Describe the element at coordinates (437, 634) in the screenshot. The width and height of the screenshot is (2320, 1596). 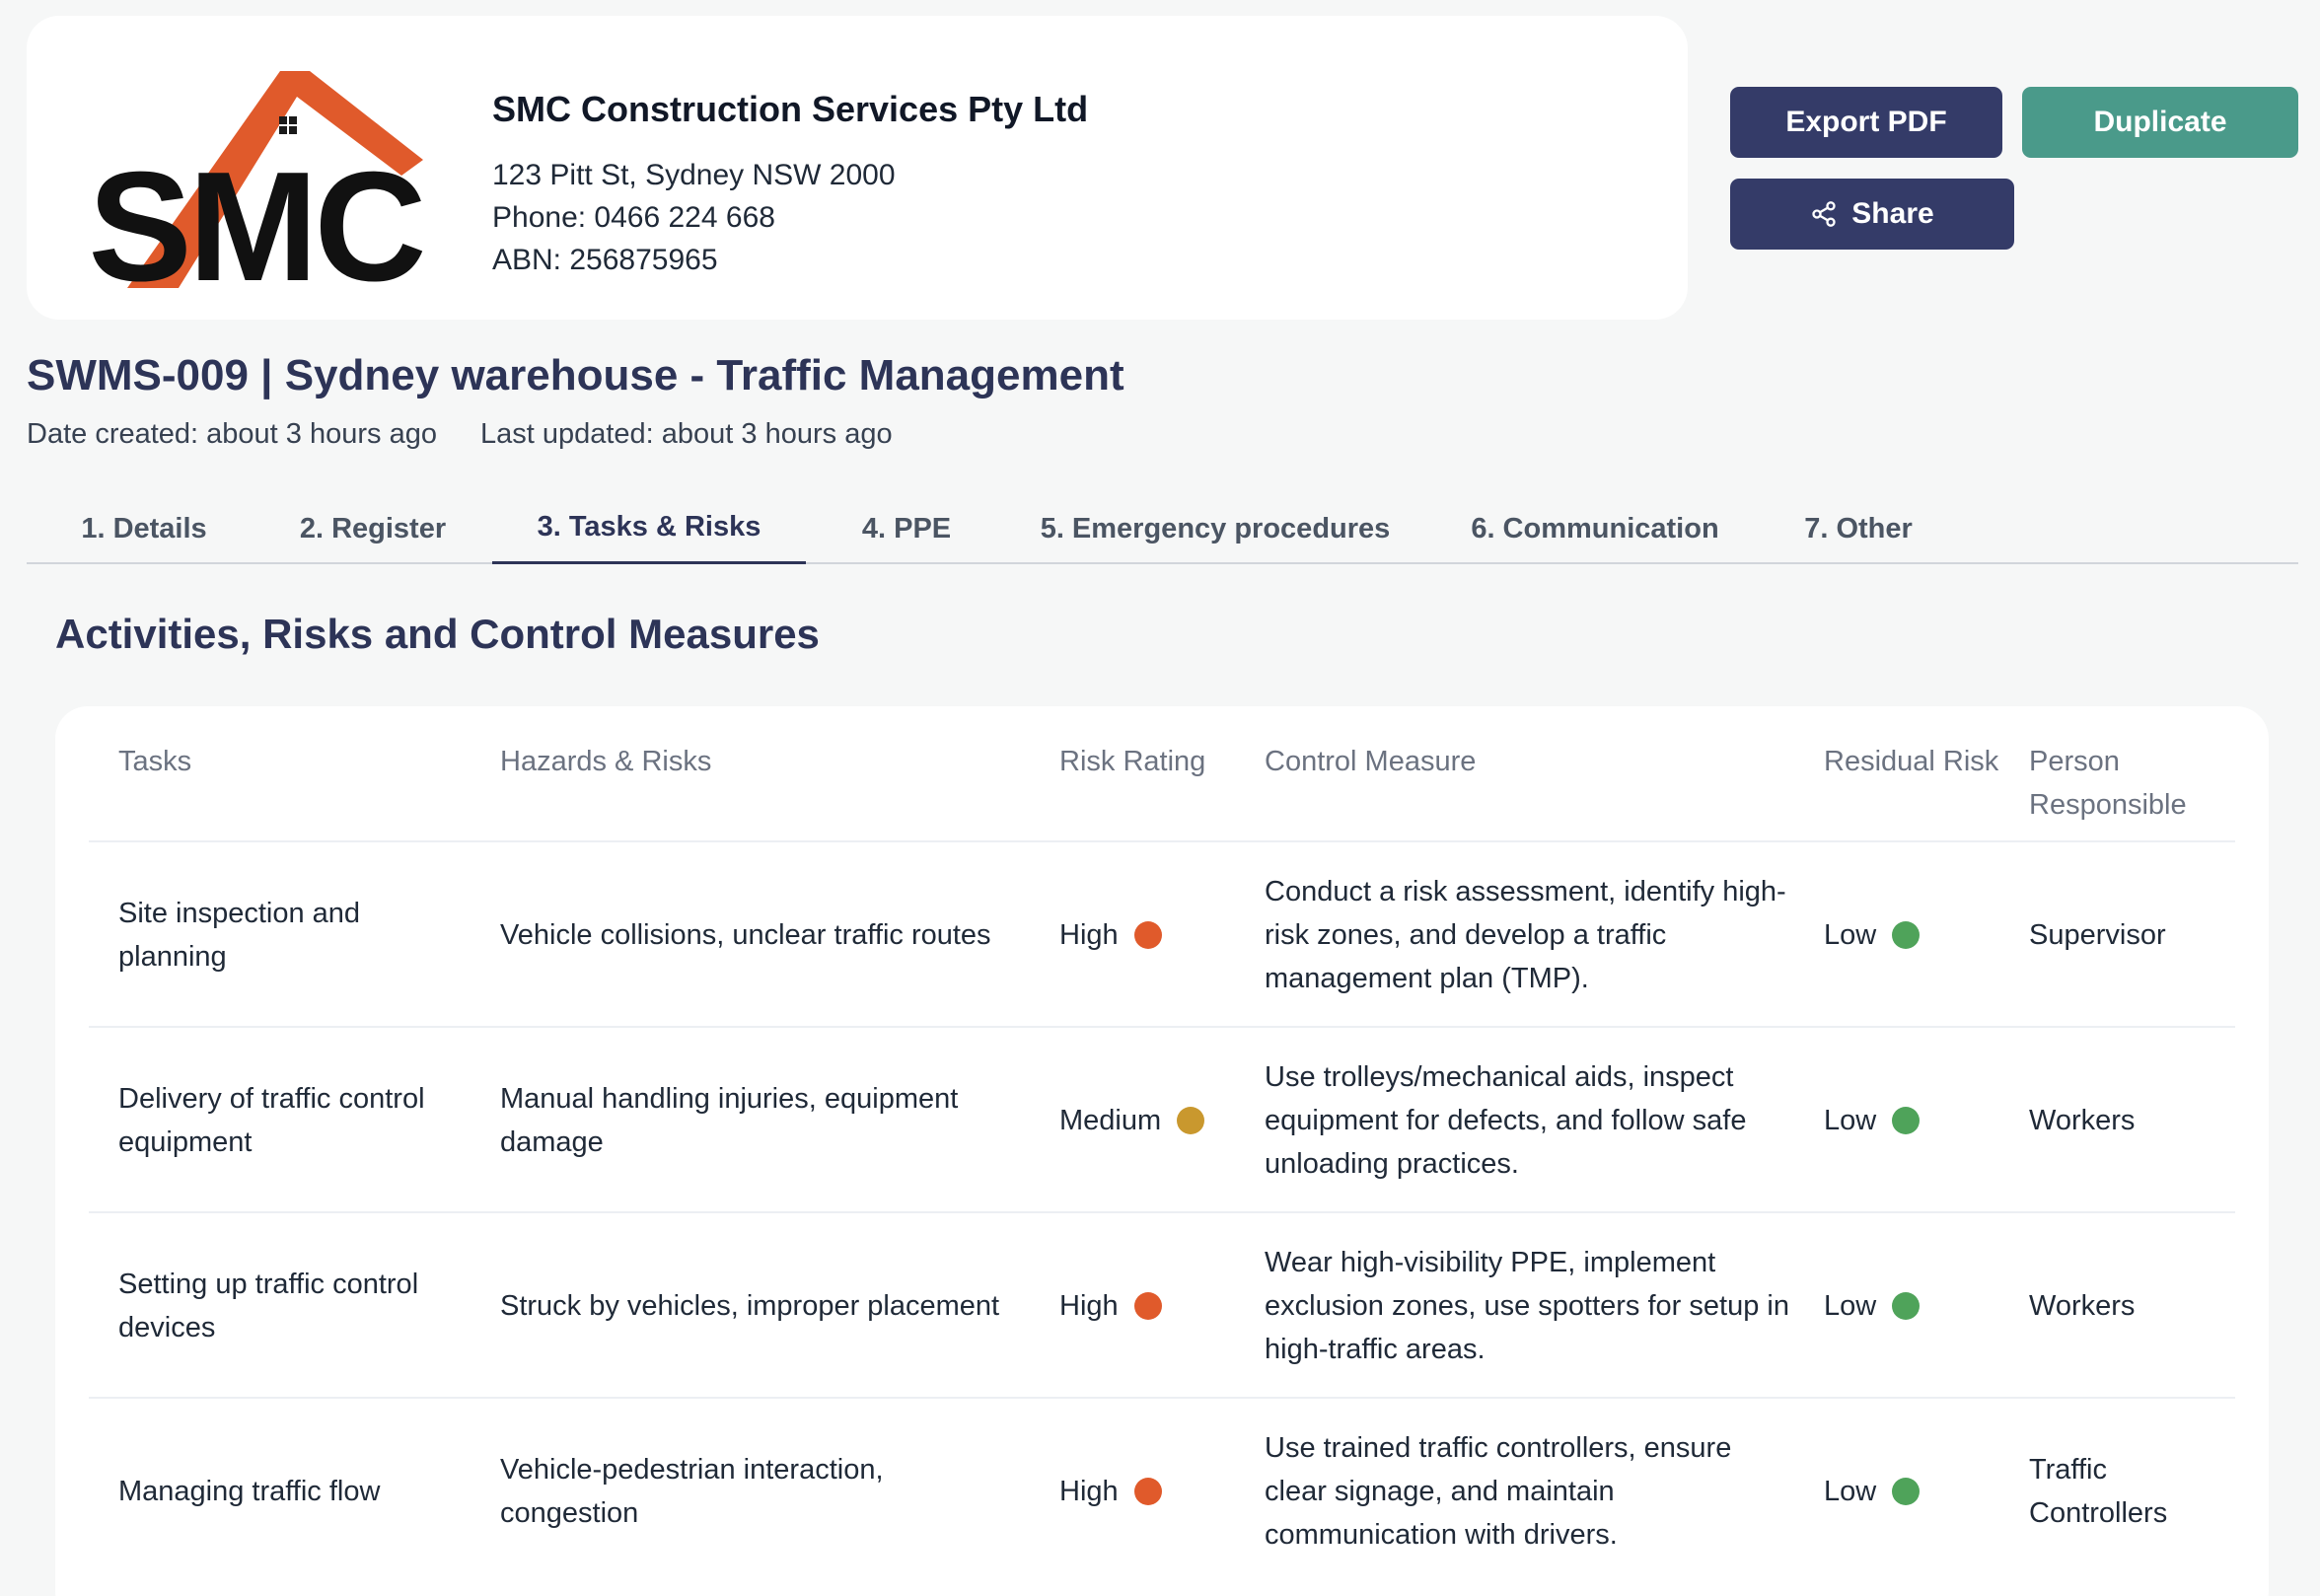
I see `section-title: Activities, Risks and Control Measures` at that location.